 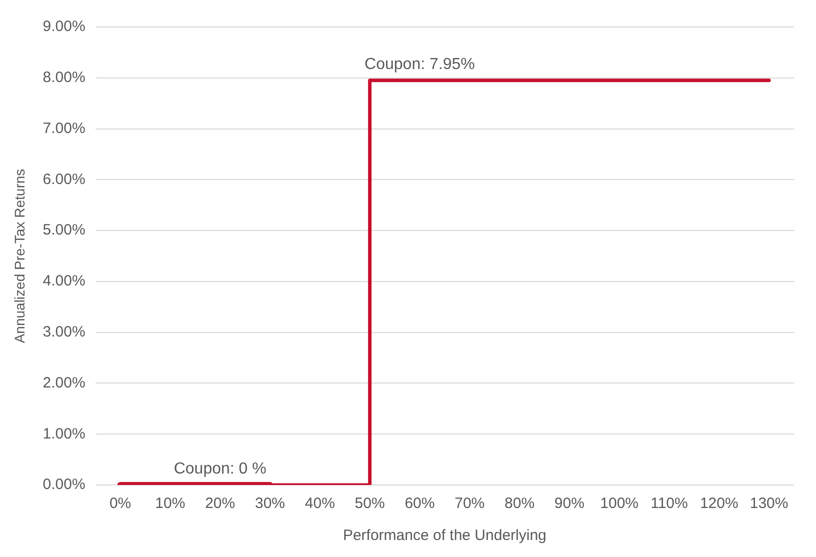 I want to click on y-tick-label: 1.00%, so click(x=64, y=433).